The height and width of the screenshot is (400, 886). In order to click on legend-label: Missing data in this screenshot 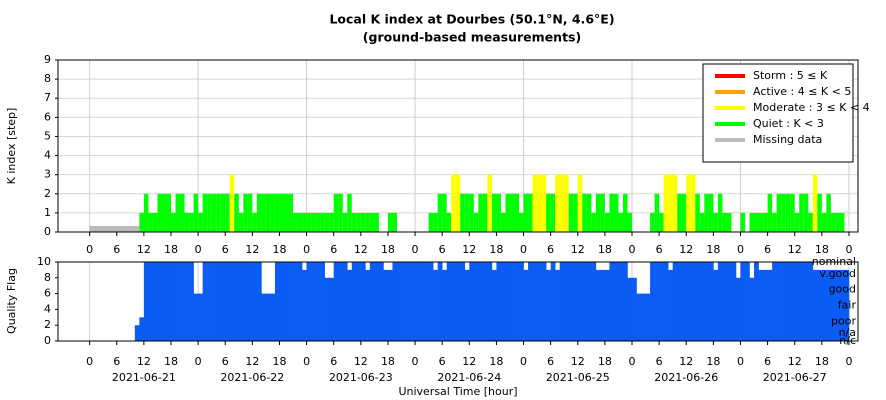, I will do `click(787, 139)`.